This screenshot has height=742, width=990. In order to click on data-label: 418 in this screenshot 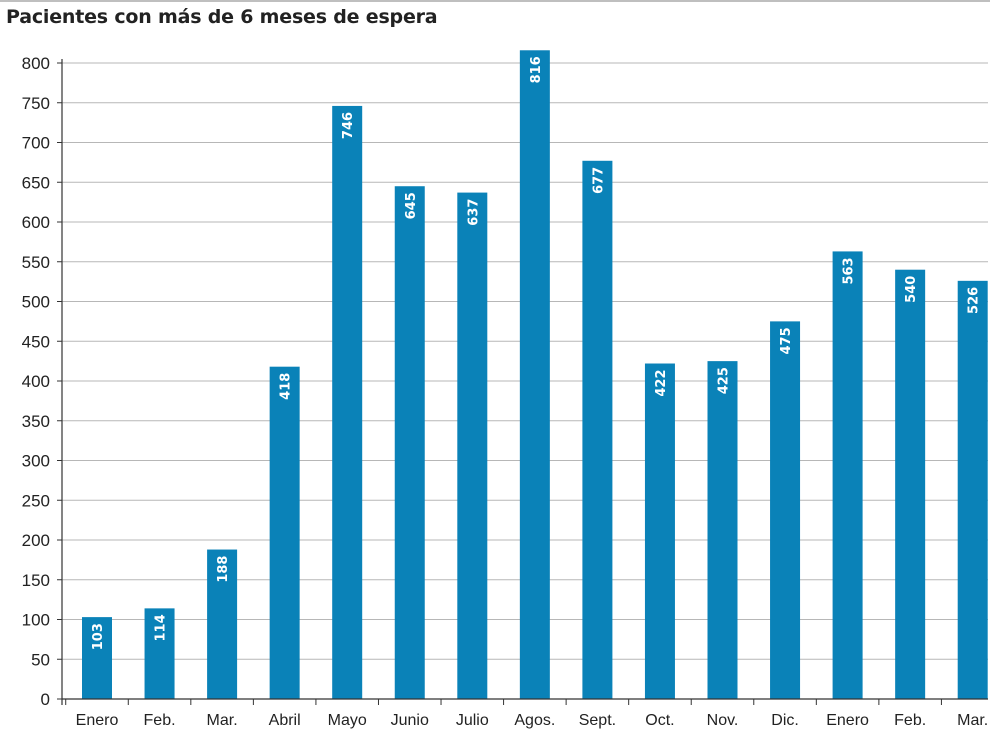, I will do `click(286, 386)`.